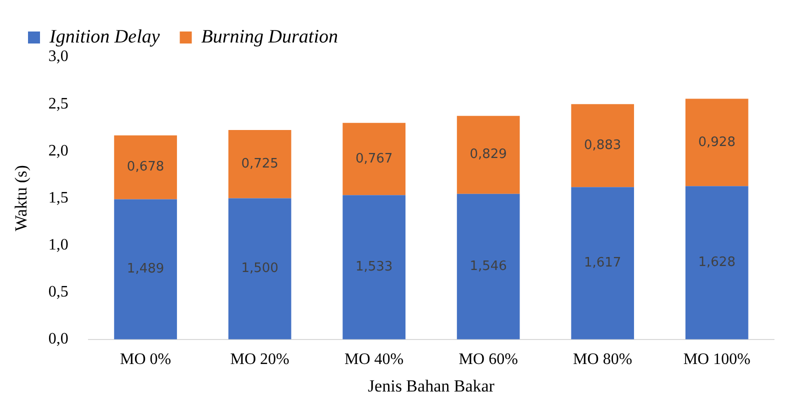  Describe the element at coordinates (58, 292) in the screenshot. I see `y-tick-label: 0,5` at that location.